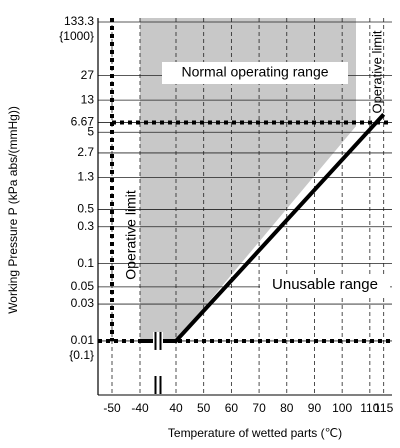  I want to click on y-tick-label: 27, so click(88, 75).